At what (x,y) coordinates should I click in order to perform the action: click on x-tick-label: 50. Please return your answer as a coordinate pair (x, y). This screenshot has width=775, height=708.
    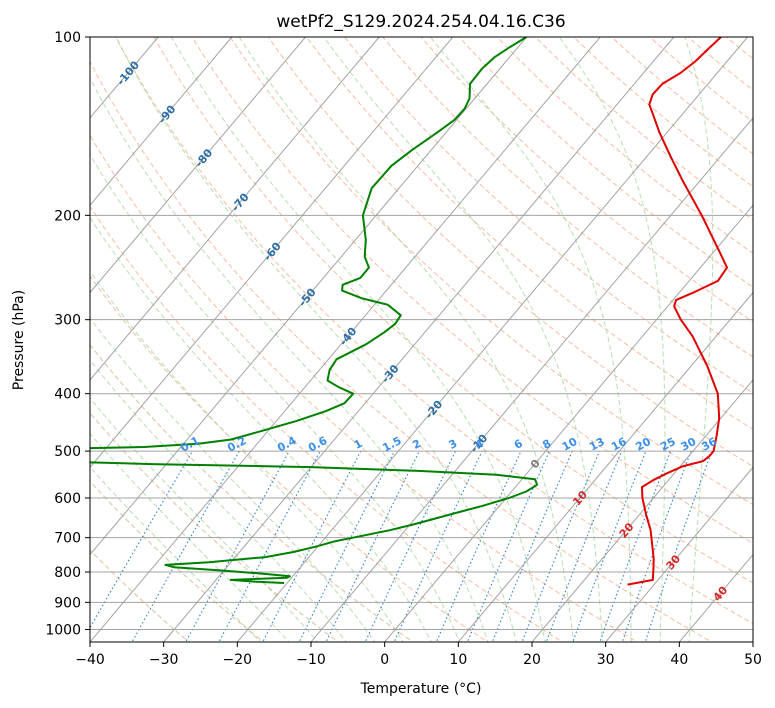
    Looking at the image, I should click on (753, 660).